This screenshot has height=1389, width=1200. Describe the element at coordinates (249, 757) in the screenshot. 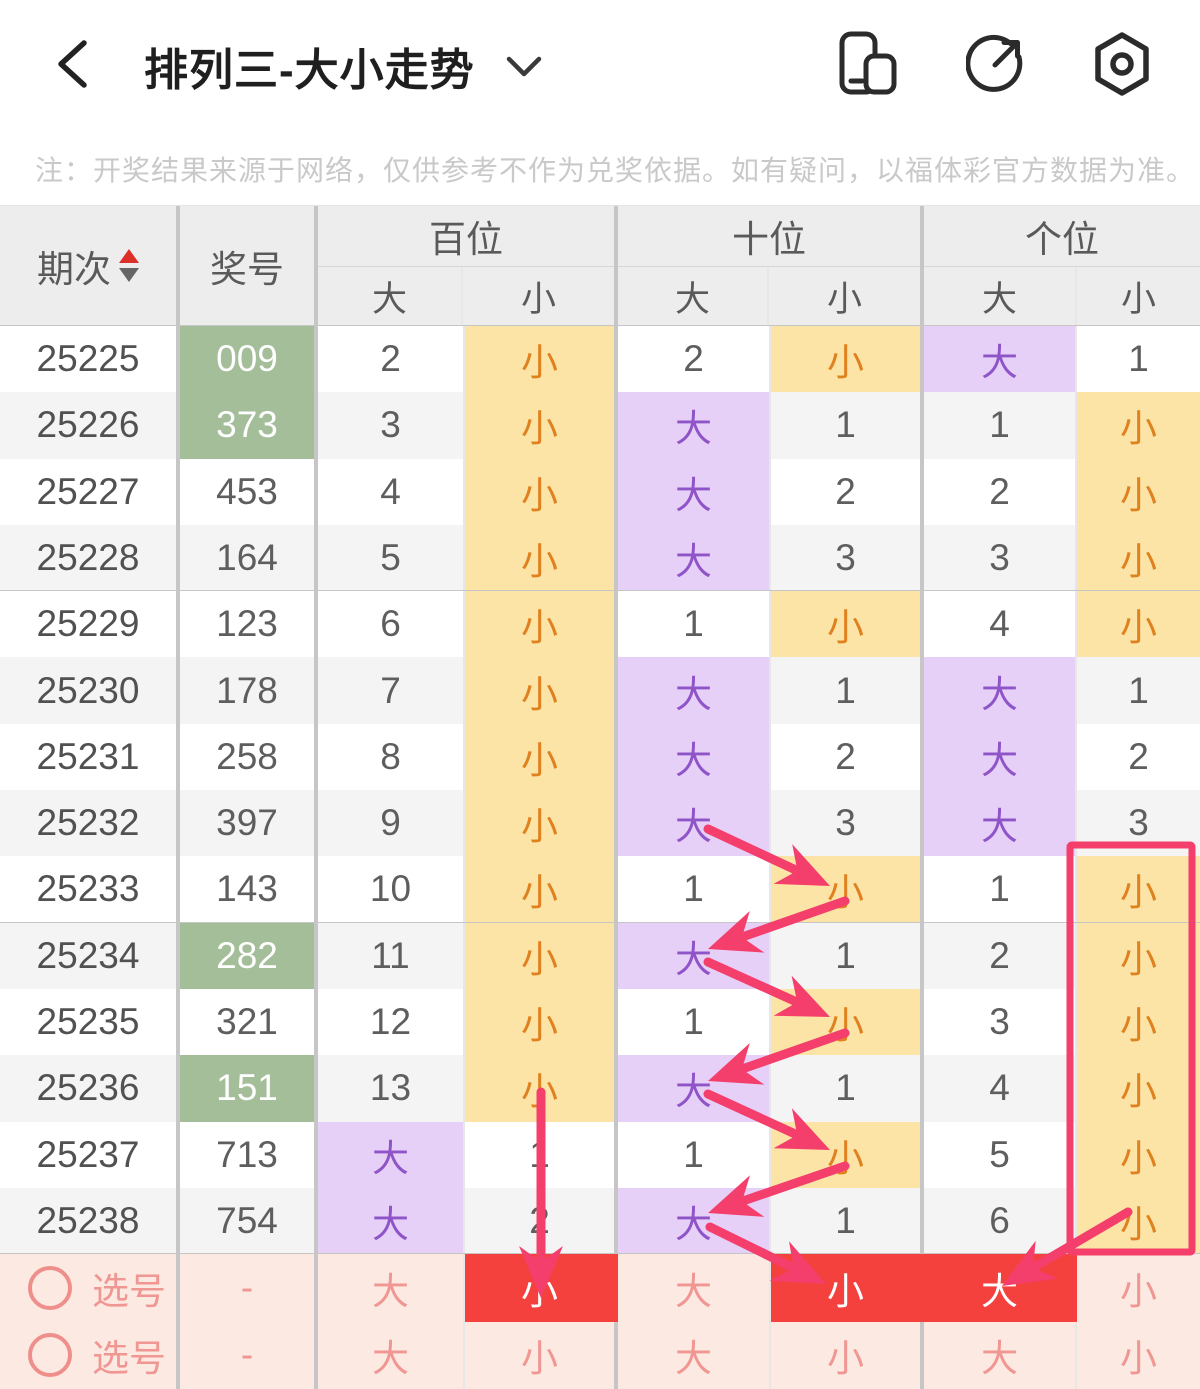

I see `prize-cell: 258` at that location.